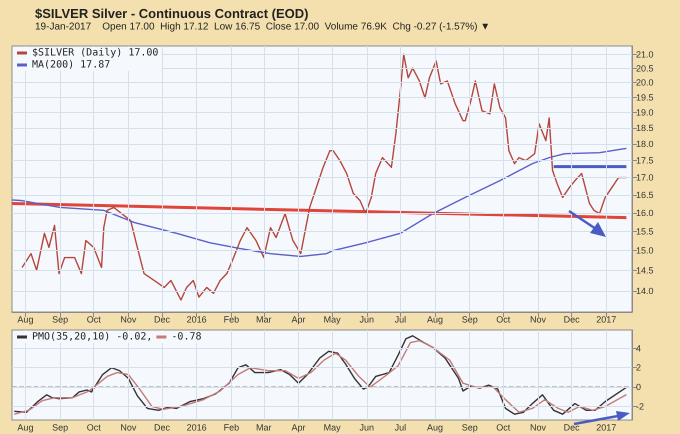 This screenshot has height=434, width=680. What do you see at coordinates (645, 291) in the screenshot?
I see `y-tick-label: 14.0` at bounding box center [645, 291].